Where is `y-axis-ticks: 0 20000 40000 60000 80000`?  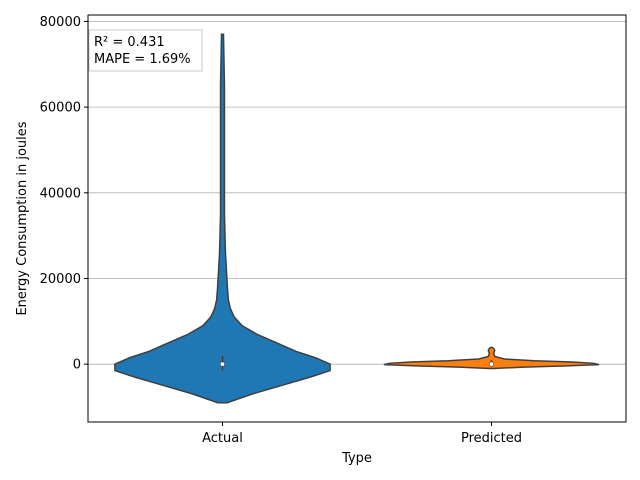
y-axis-ticks: 0 20000 40000 60000 80000 is located at coordinates (64, 194).